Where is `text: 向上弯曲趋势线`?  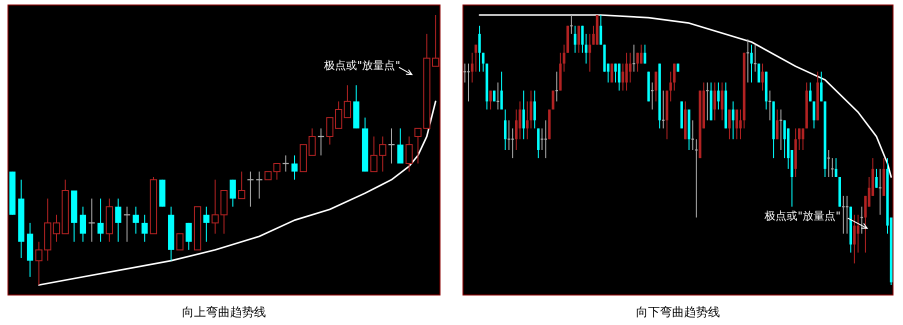
text: 向上弯曲趋势线 is located at coordinates (224, 312).